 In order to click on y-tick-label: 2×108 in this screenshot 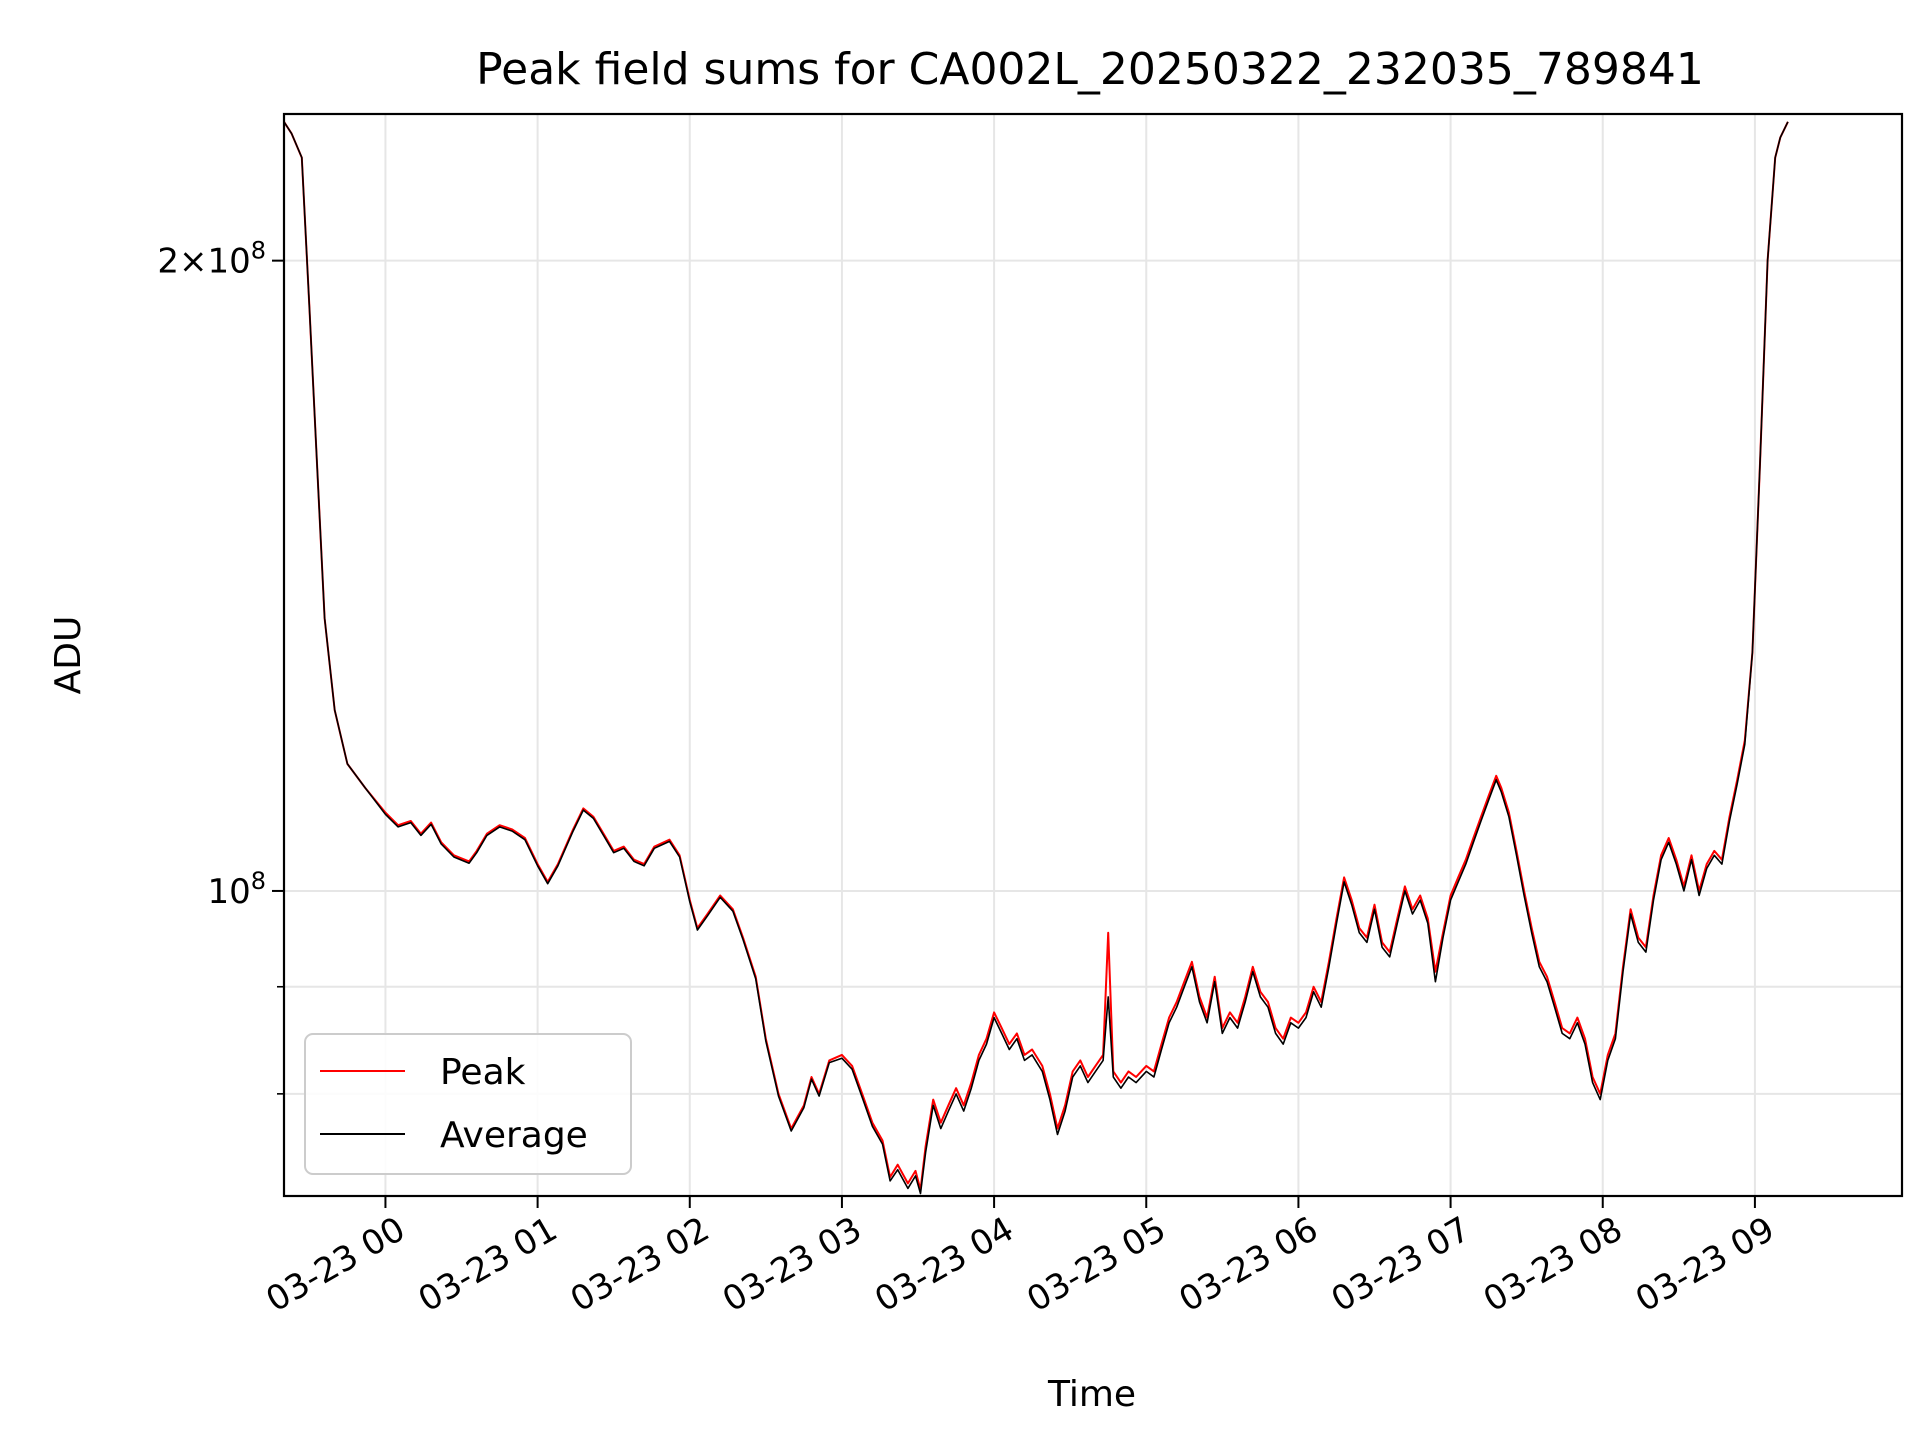, I will do `click(211, 259)`.